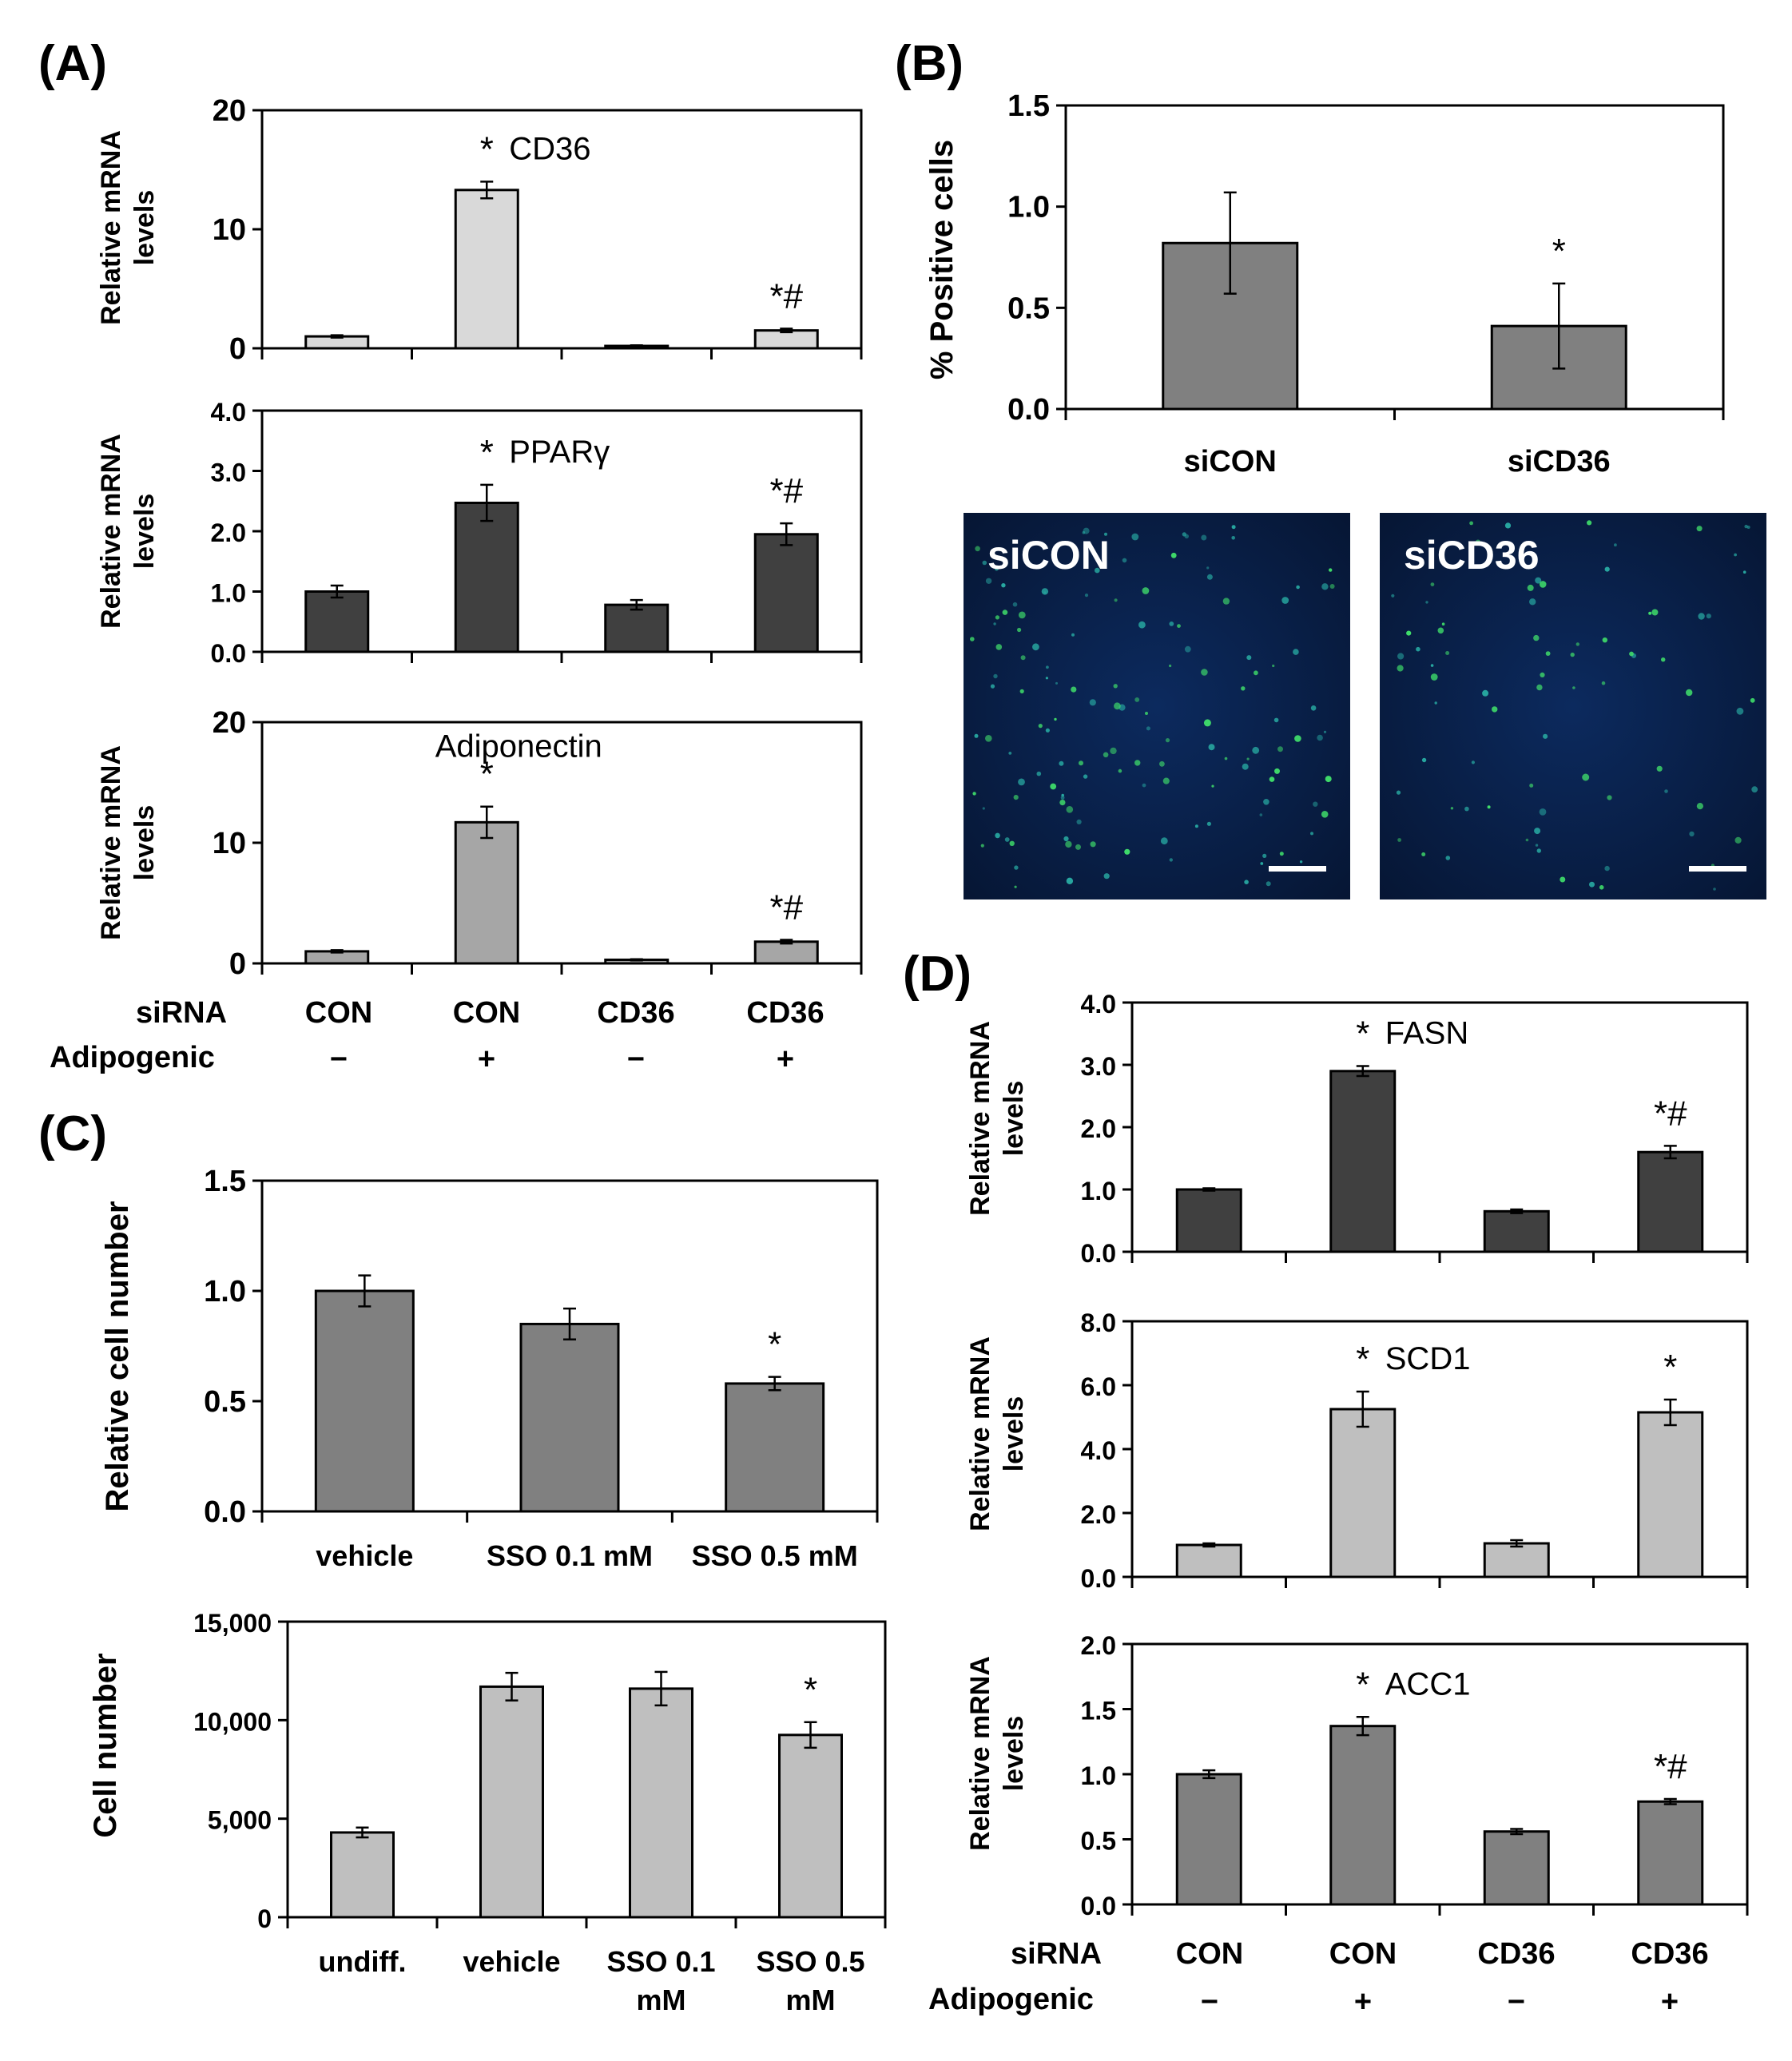 This screenshot has height=2061, width=1792. Describe the element at coordinates (111, 842) in the screenshot. I see `ylabel-a3-line1: Relative mRNA` at that location.